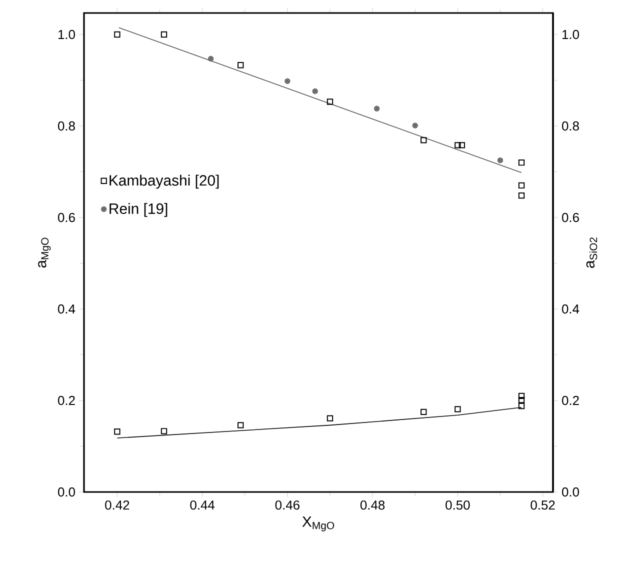  What do you see at coordinates (66, 217) in the screenshot?
I see `y-tick-label: 0.6` at bounding box center [66, 217].